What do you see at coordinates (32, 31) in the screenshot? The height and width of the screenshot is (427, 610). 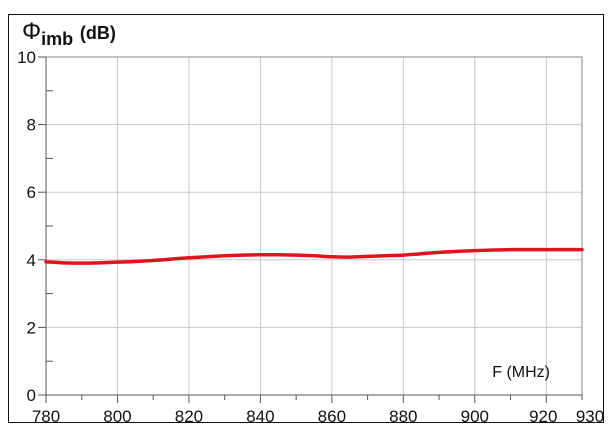 I see `y-axis-symbol: Φ` at bounding box center [32, 31].